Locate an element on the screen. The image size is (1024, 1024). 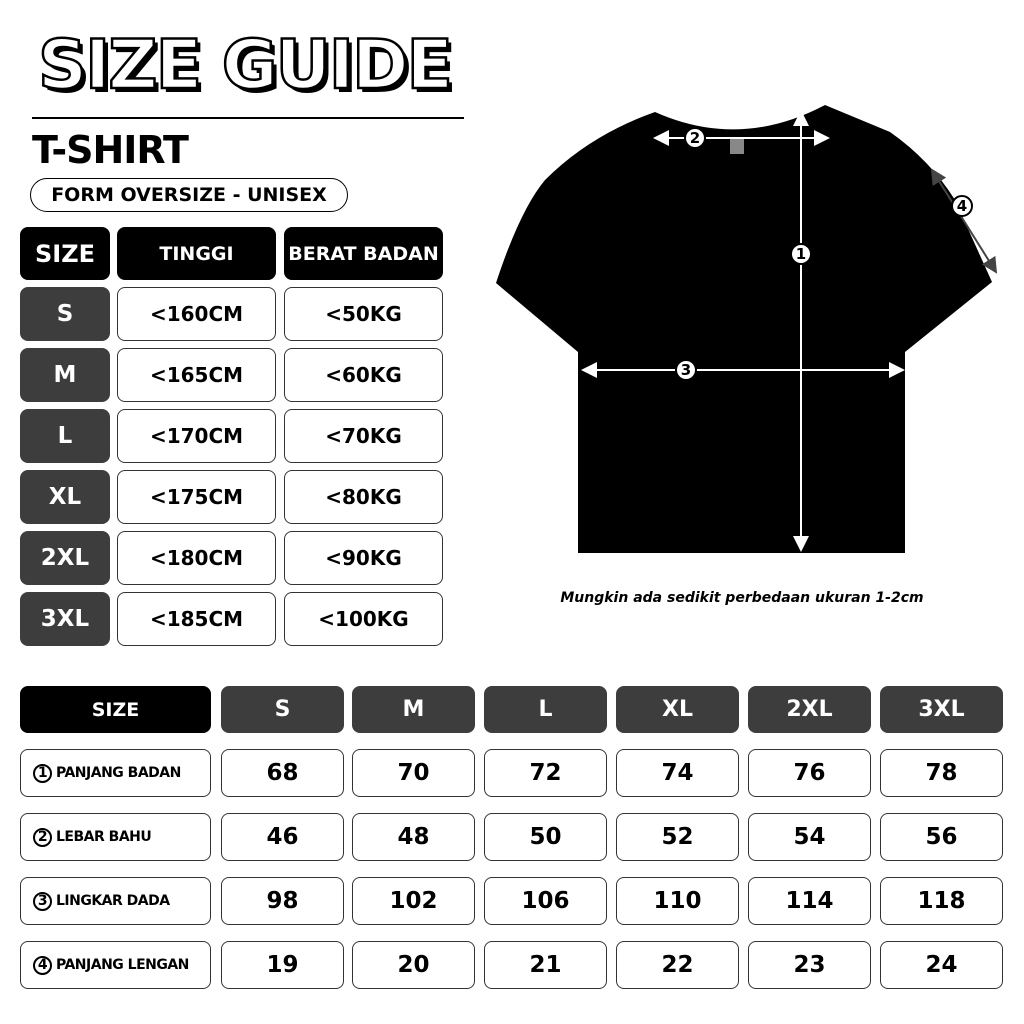
measure-label-text: PANJANG BADAN is located at coordinates (118, 773).